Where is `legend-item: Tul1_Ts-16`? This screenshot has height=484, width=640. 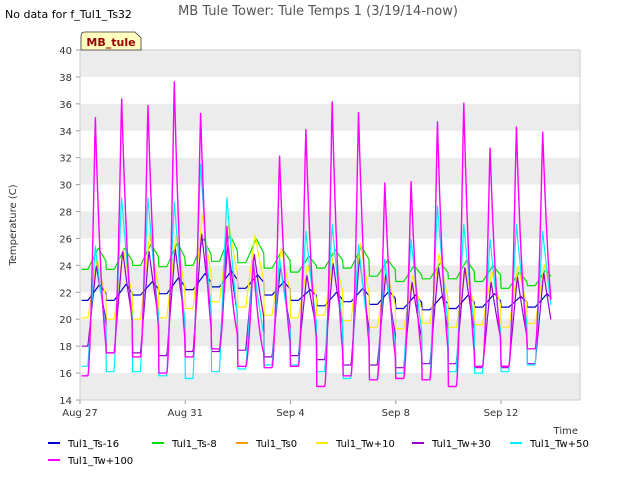 legend-item: Tul1_Ts-16 is located at coordinates (83, 444).